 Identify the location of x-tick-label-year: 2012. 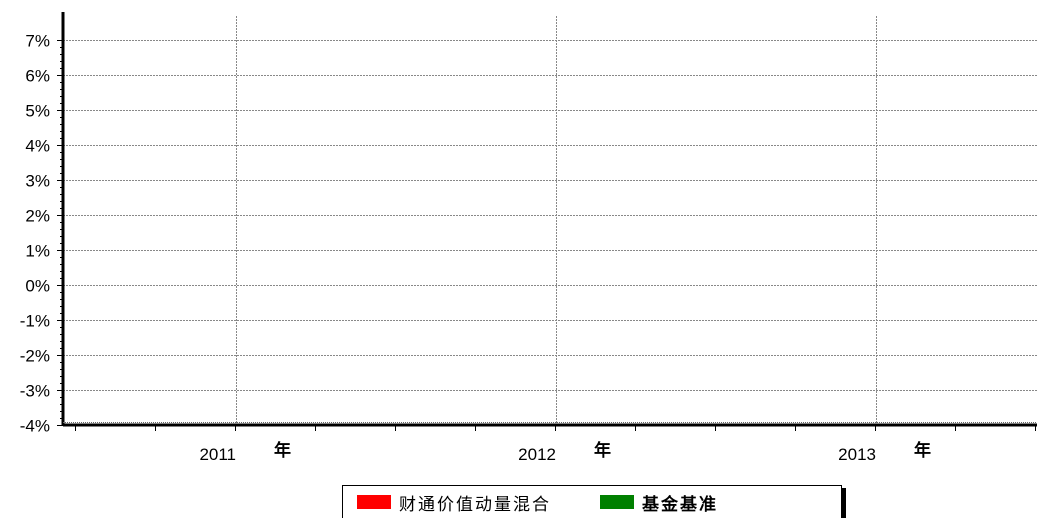
(537, 454).